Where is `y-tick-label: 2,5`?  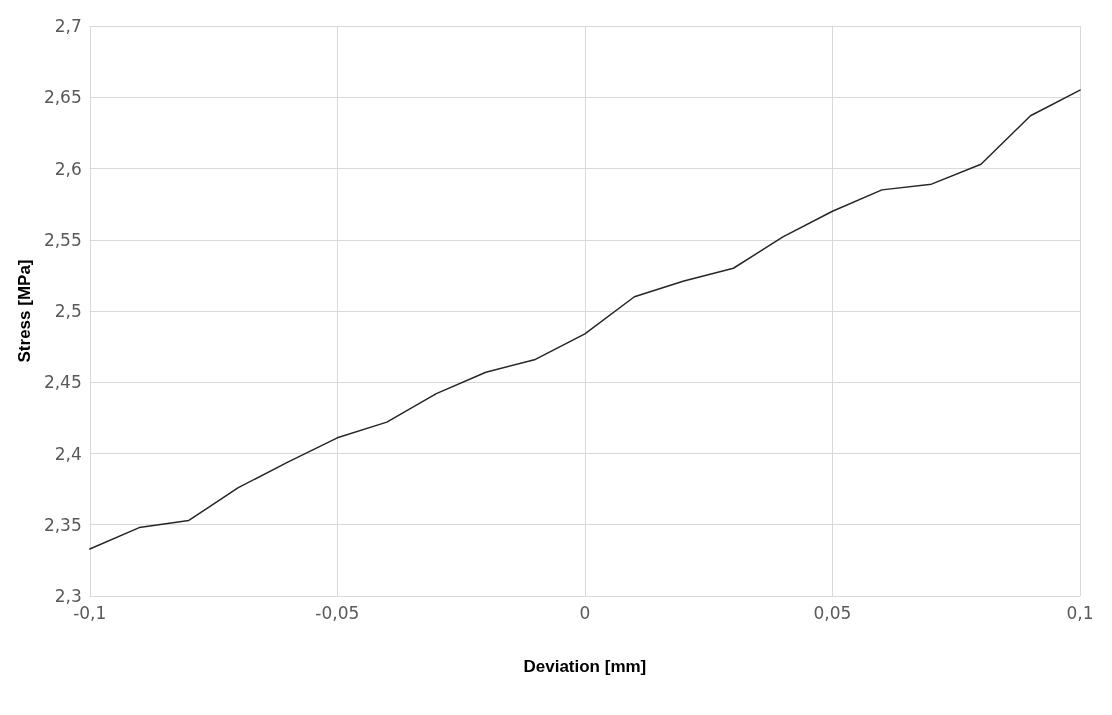 y-tick-label: 2,5 is located at coordinates (68, 311).